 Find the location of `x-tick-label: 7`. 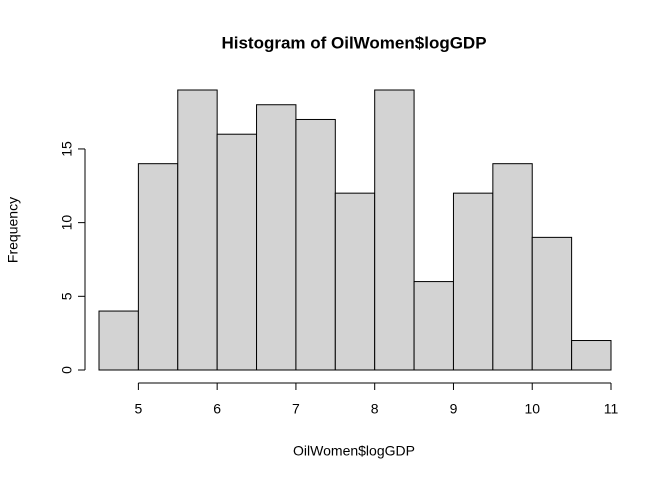

x-tick-label: 7 is located at coordinates (296, 409).